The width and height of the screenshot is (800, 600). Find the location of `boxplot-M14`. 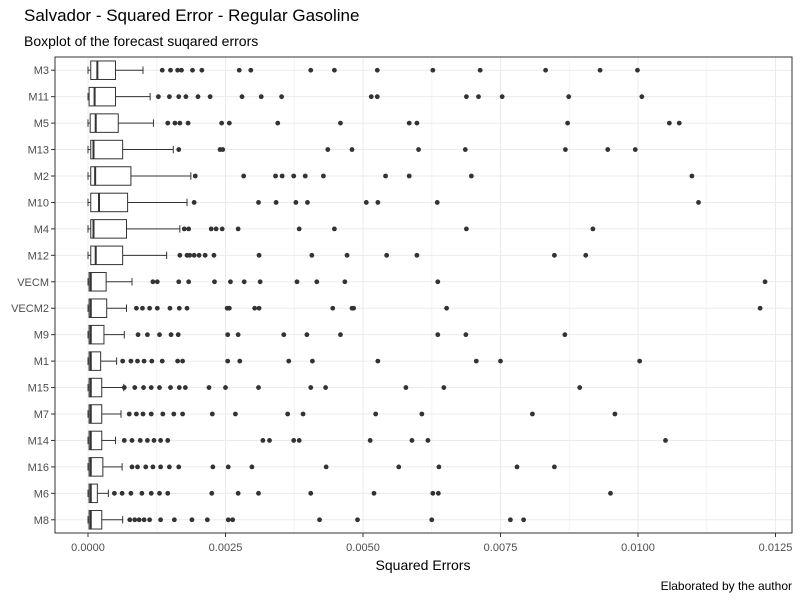

boxplot-M14 is located at coordinates (377, 440).